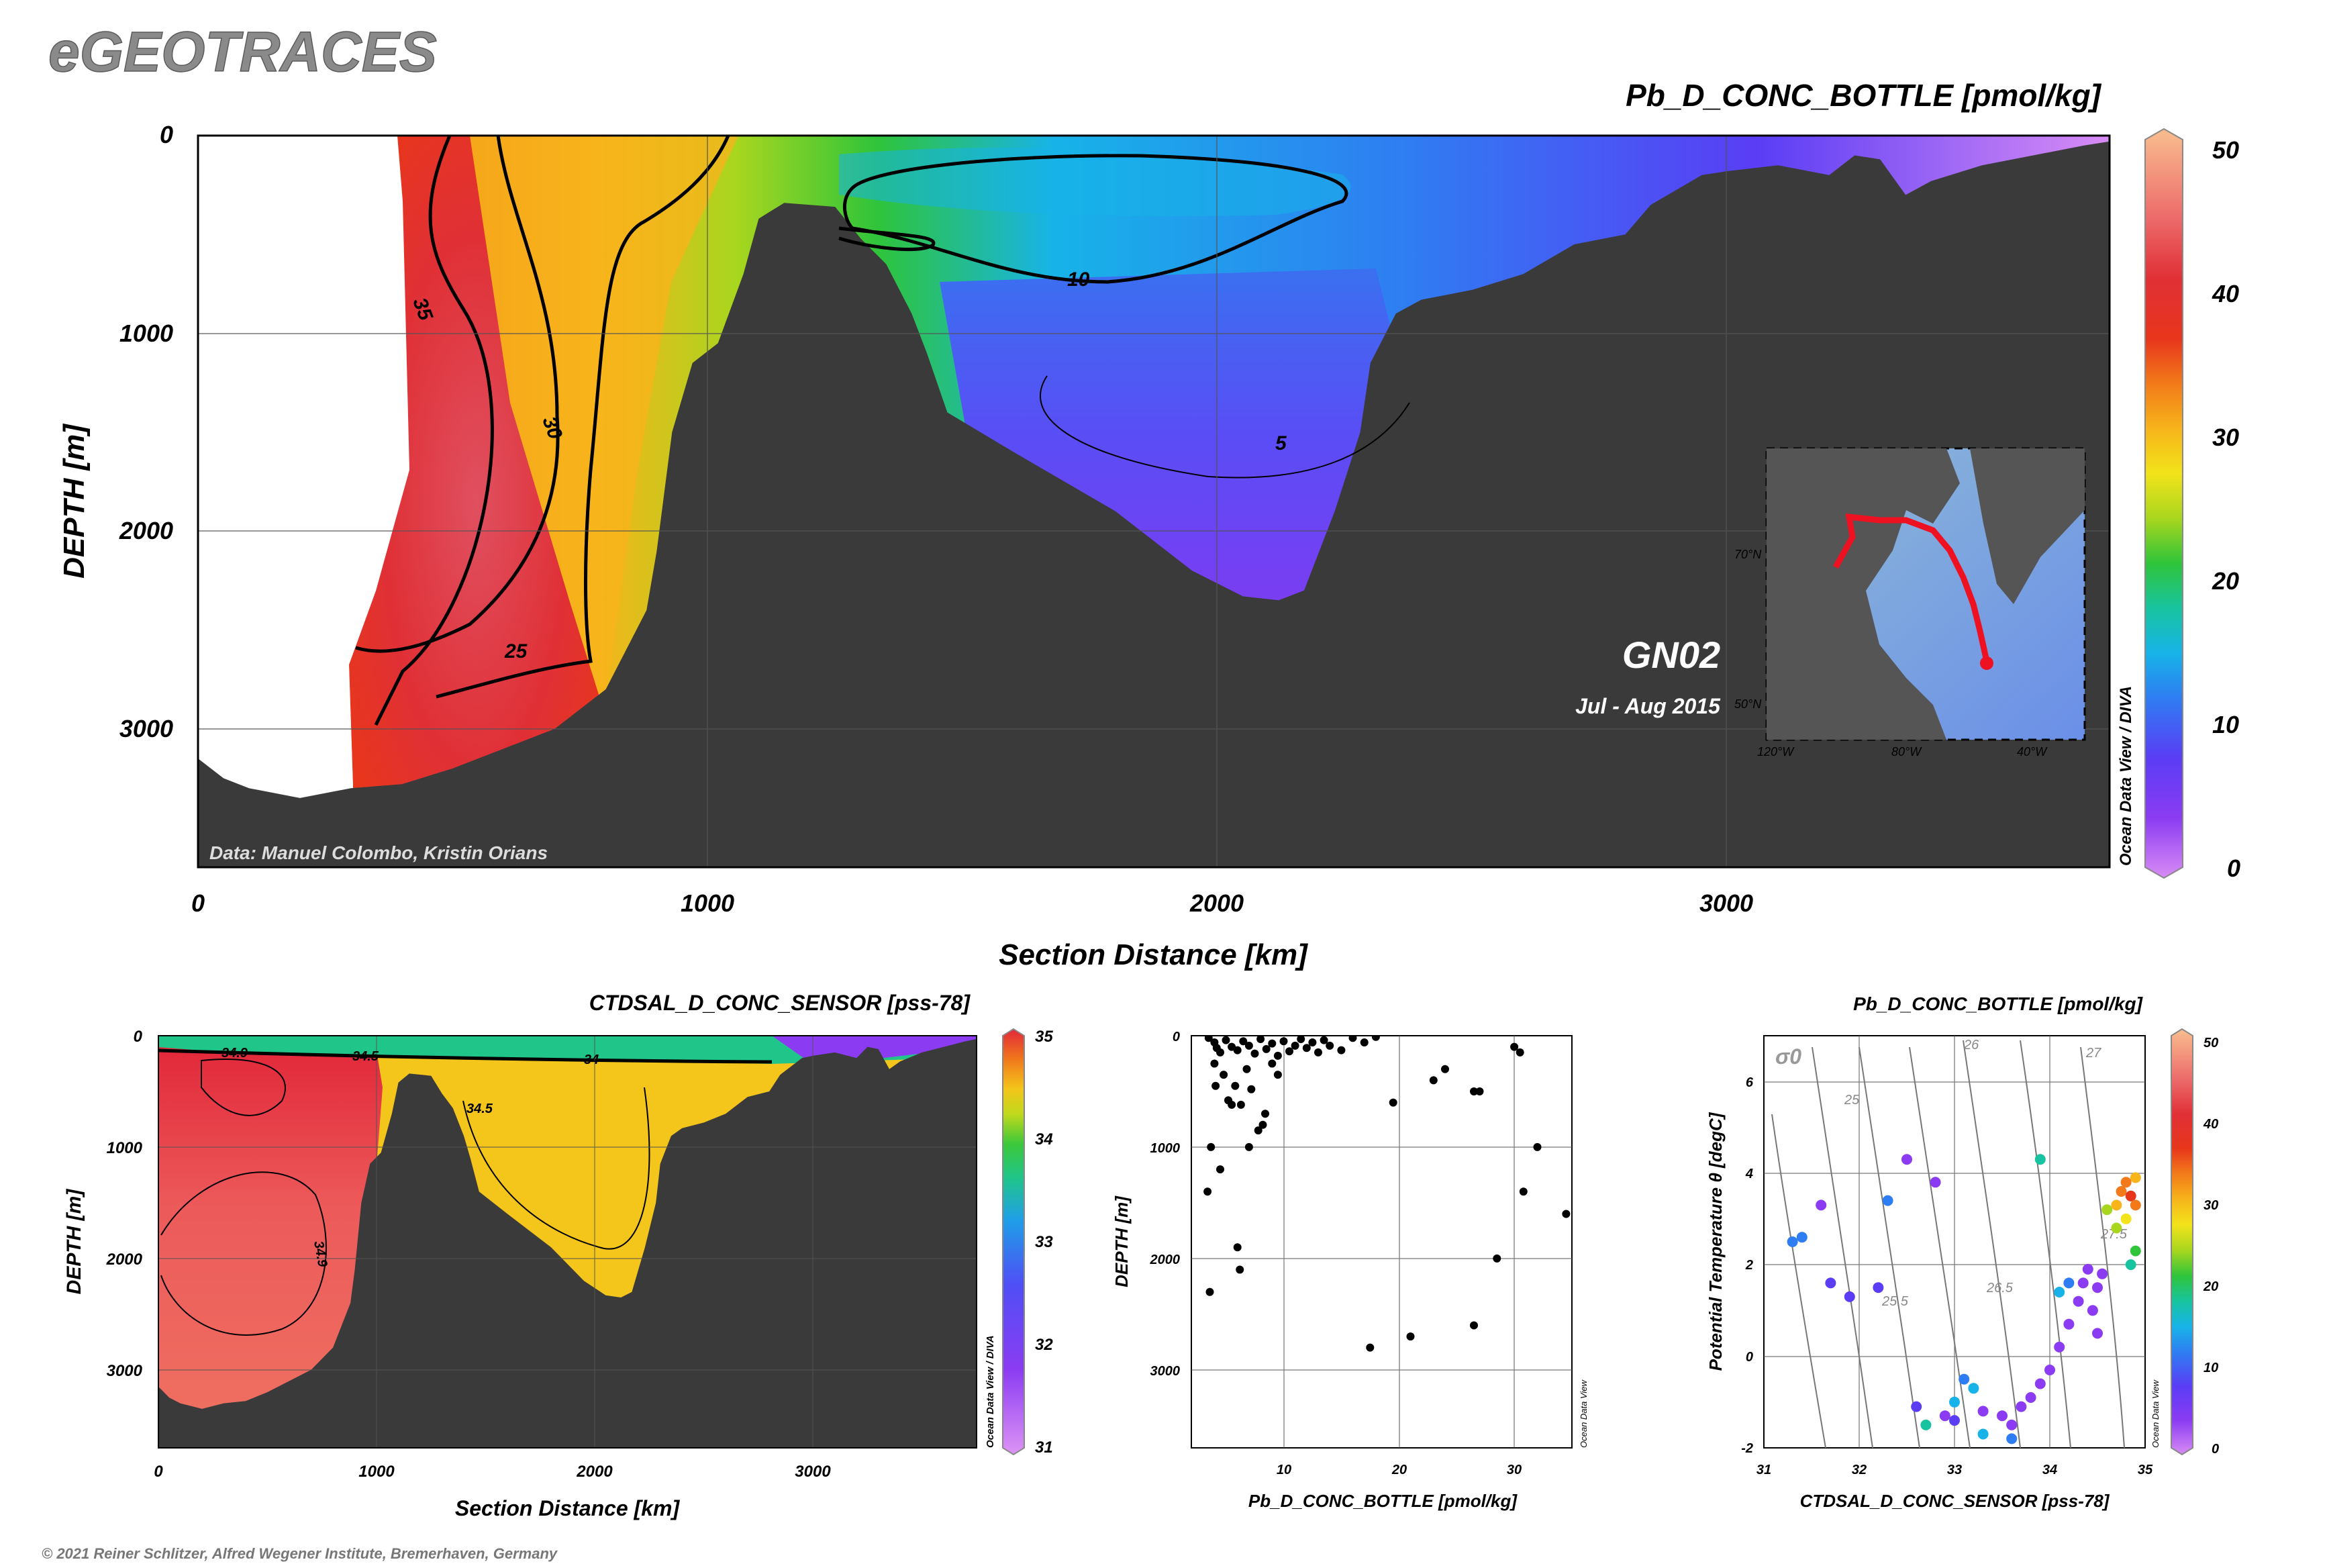  Describe the element at coordinates (1763, 1470) in the screenshot. I see `ts-xtick-31: 31` at that location.